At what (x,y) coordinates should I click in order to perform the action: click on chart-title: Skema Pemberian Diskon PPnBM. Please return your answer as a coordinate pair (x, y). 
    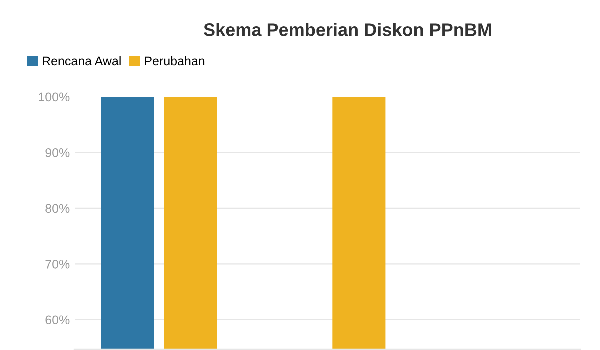
    Looking at the image, I should click on (348, 29).